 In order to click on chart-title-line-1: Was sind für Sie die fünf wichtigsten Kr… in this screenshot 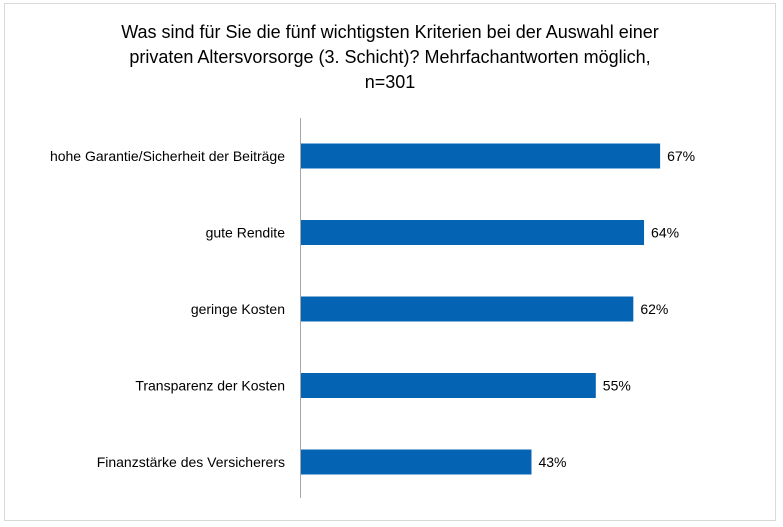, I will do `click(390, 32)`.